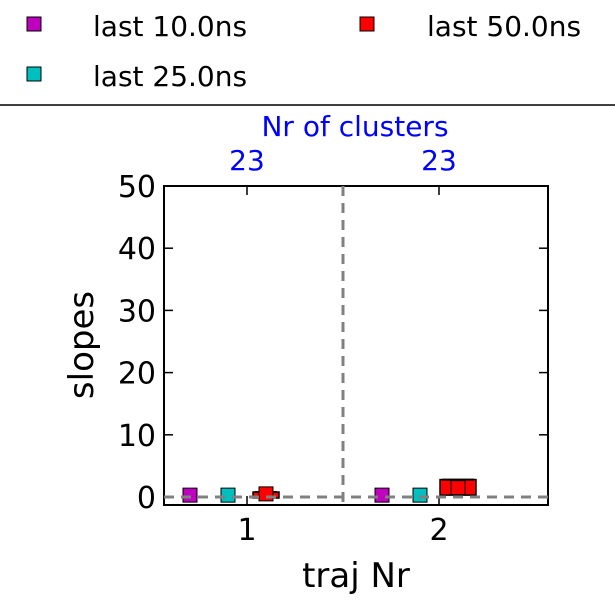 This screenshot has height=600, width=615. What do you see at coordinates (354, 126) in the screenshot?
I see `top-axis-title: Nr of clusters` at bounding box center [354, 126].